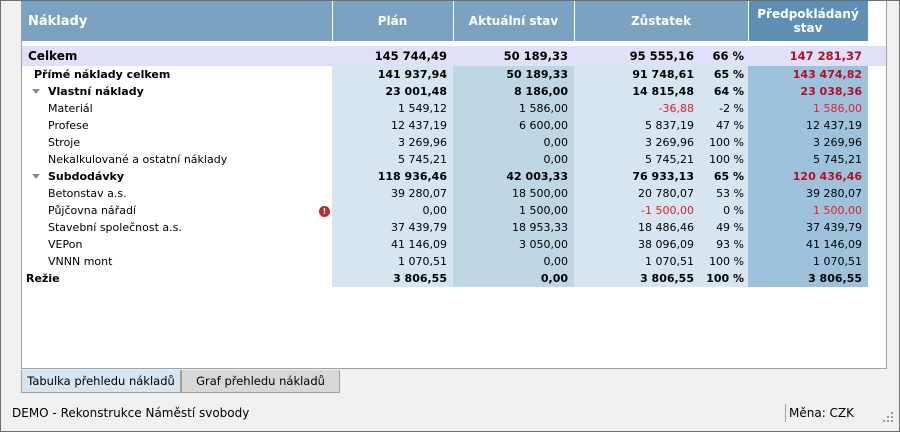 The height and width of the screenshot is (432, 900). I want to click on cell-percent: 47 %, so click(722, 125).